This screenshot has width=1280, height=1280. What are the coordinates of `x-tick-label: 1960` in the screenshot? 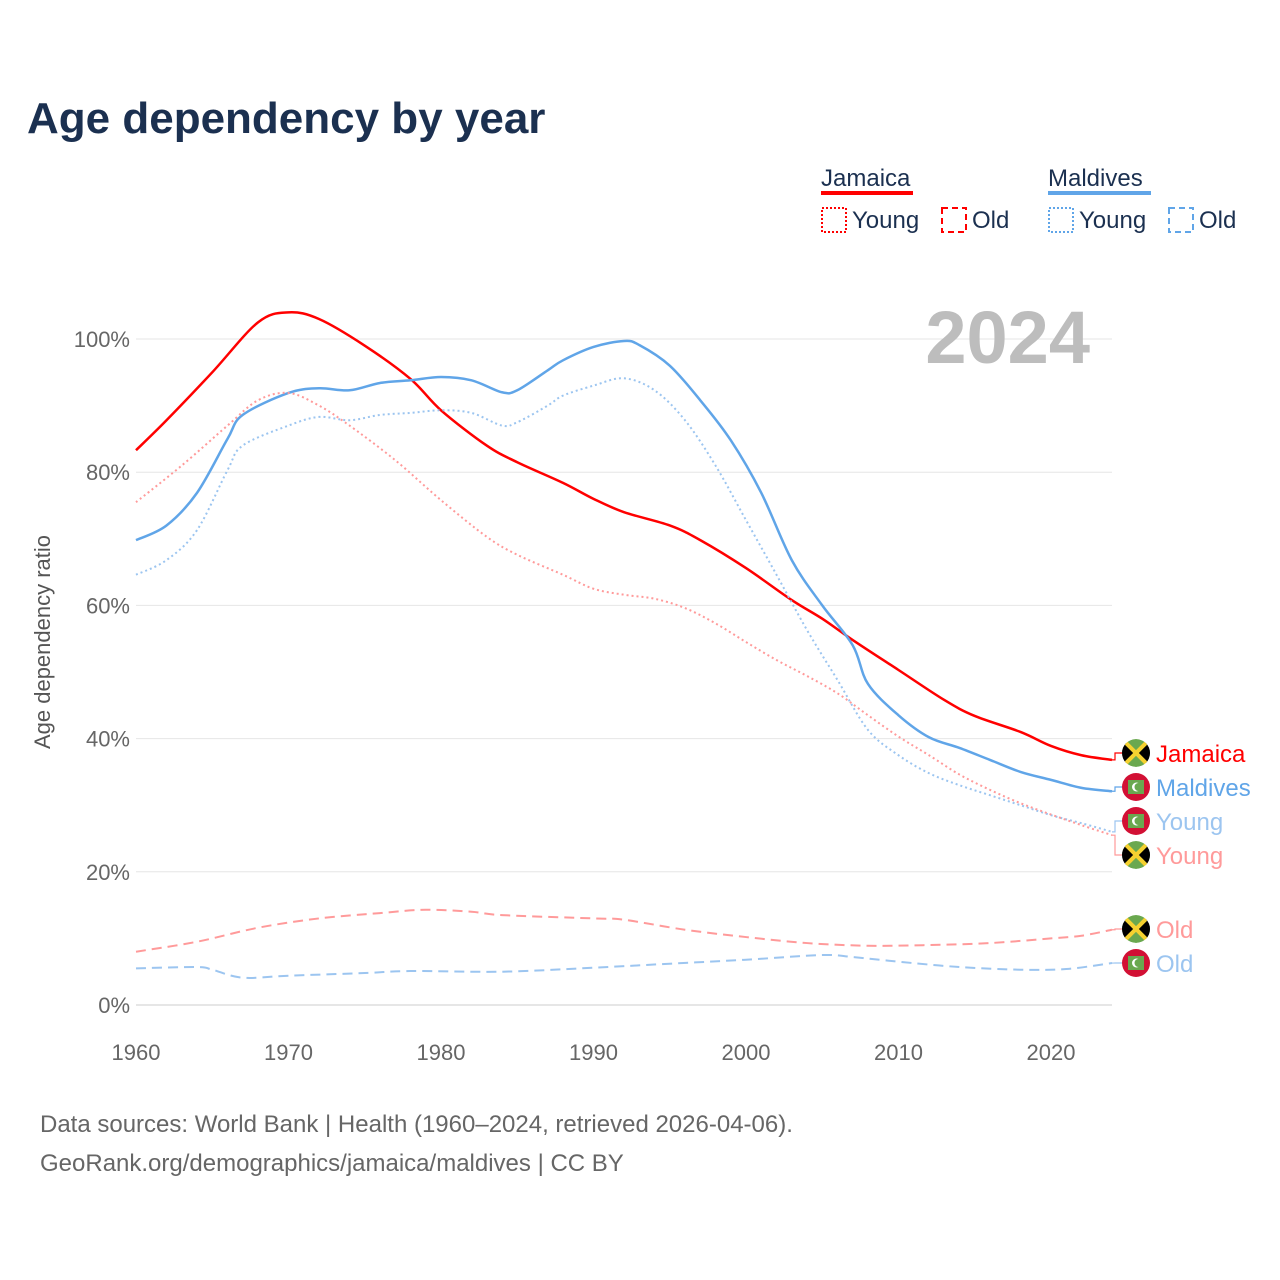 It's located at (136, 1052).